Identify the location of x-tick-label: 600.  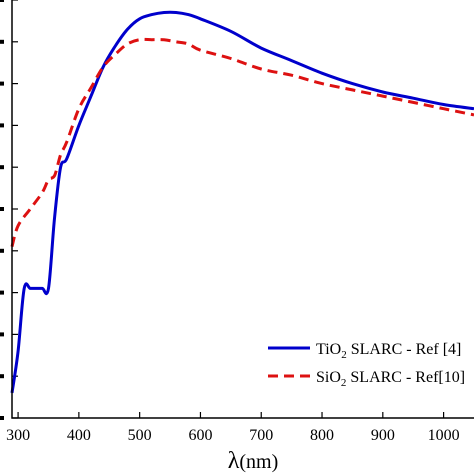
(200, 435).